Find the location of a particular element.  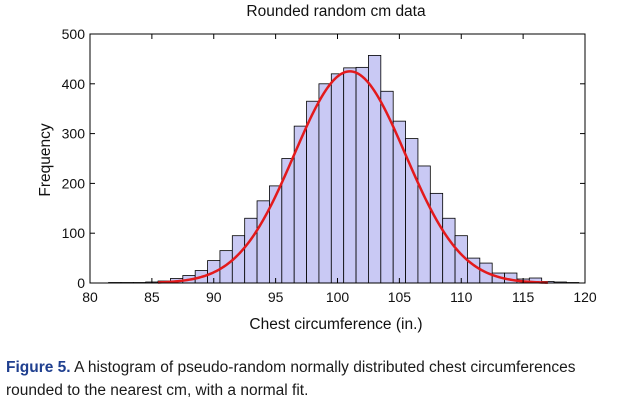

x-tick-label: 105 is located at coordinates (400, 297).